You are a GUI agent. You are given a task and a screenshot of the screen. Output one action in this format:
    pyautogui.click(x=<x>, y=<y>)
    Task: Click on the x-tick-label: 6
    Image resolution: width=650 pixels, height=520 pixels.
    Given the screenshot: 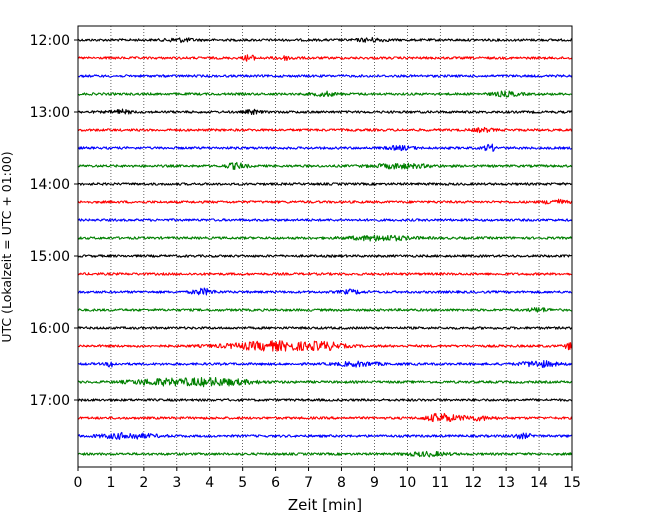 What is the action you would take?
    pyautogui.click(x=275, y=483)
    